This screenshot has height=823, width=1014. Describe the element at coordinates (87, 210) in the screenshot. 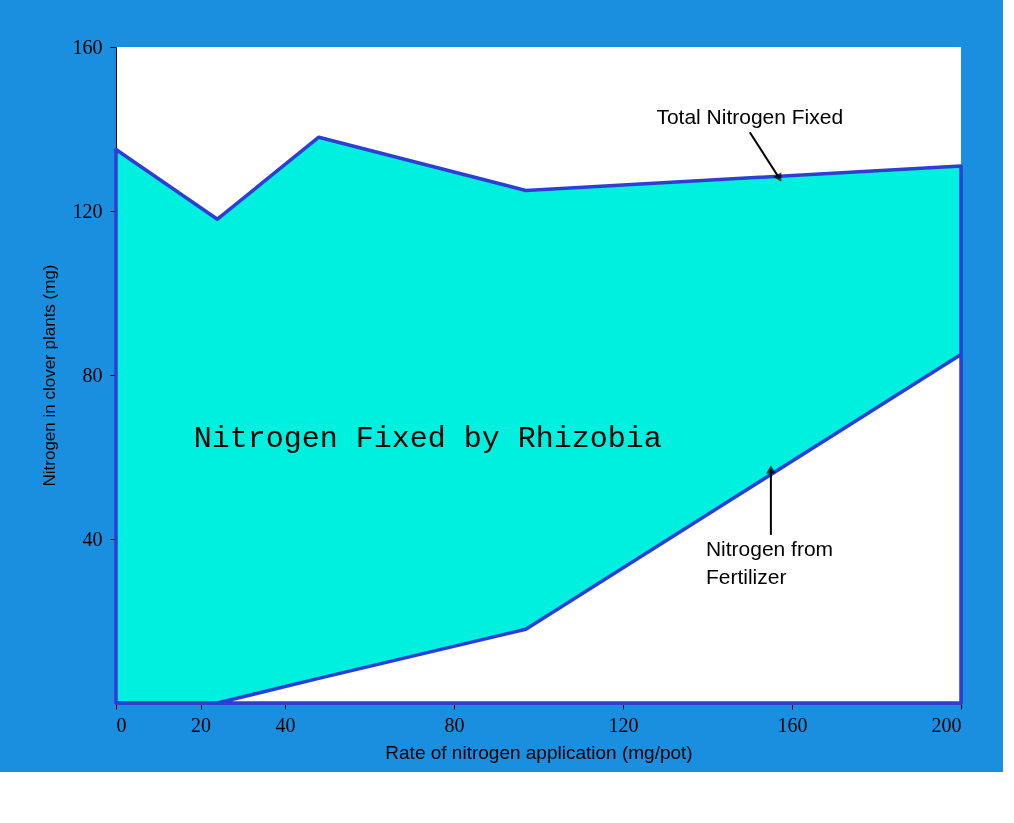

I see `y-tick-label: 120` at that location.